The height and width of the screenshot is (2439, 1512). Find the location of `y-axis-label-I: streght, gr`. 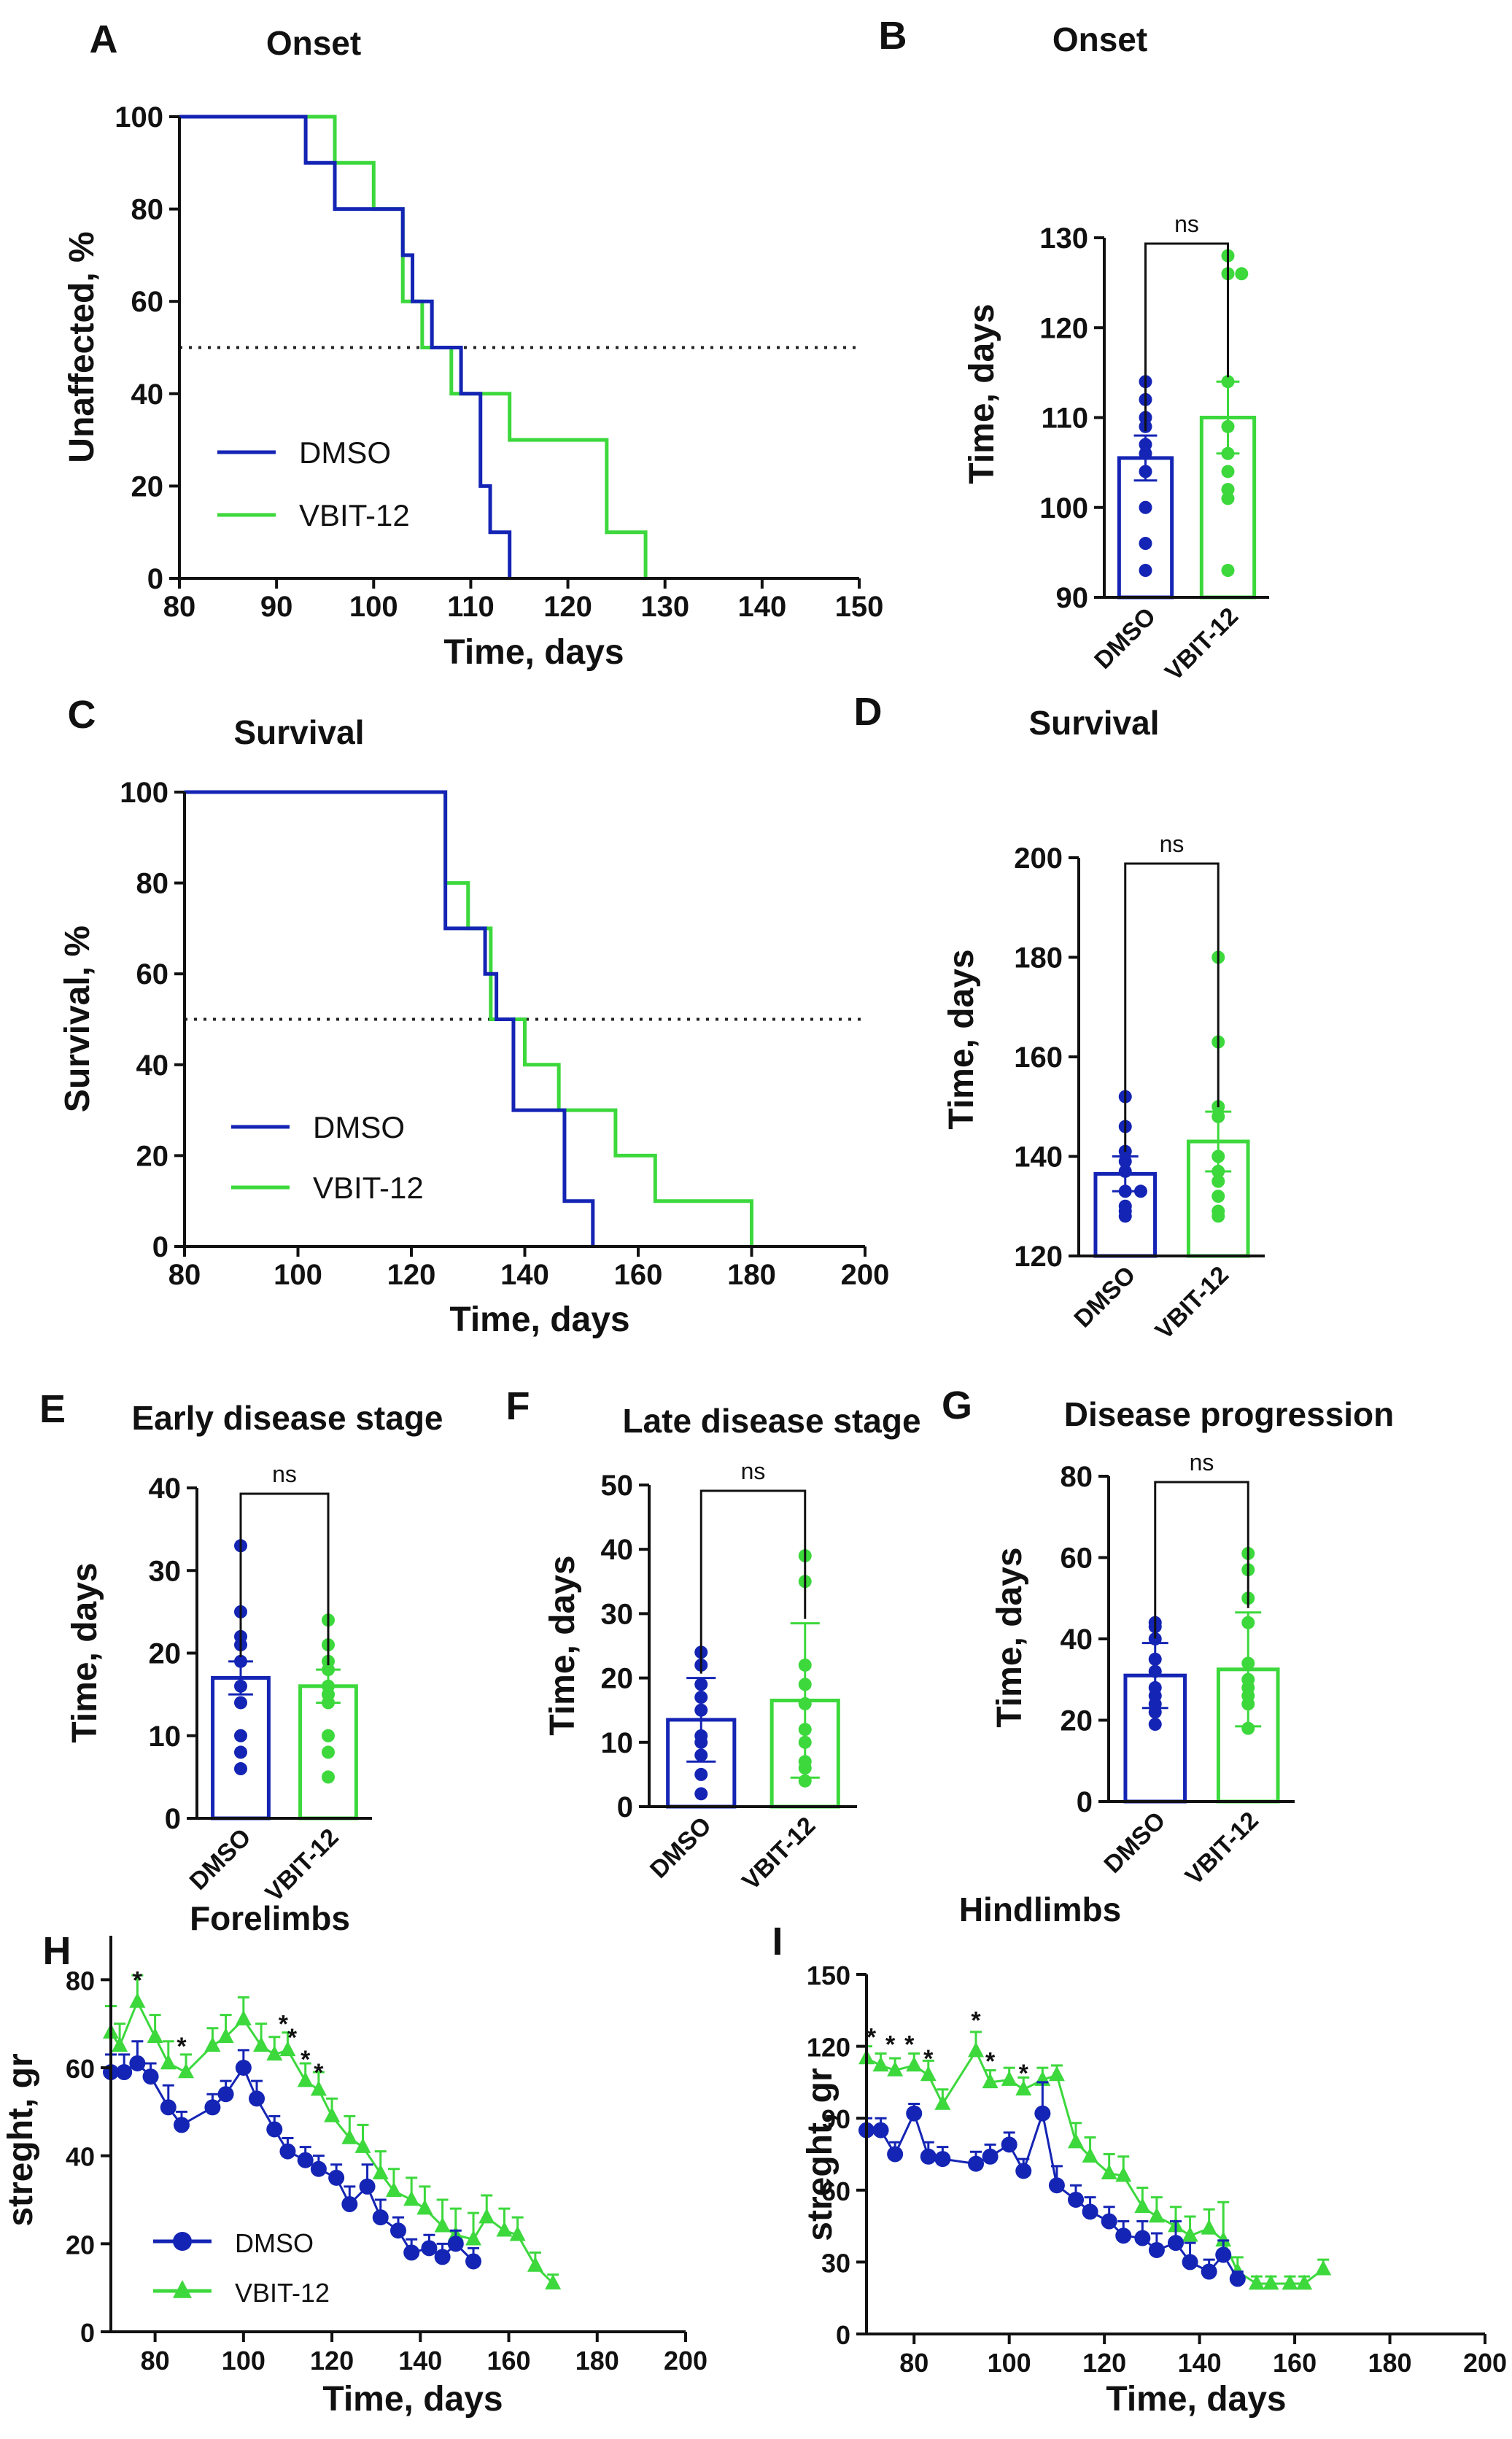

y-axis-label-I: streght, gr is located at coordinates (821, 2154).